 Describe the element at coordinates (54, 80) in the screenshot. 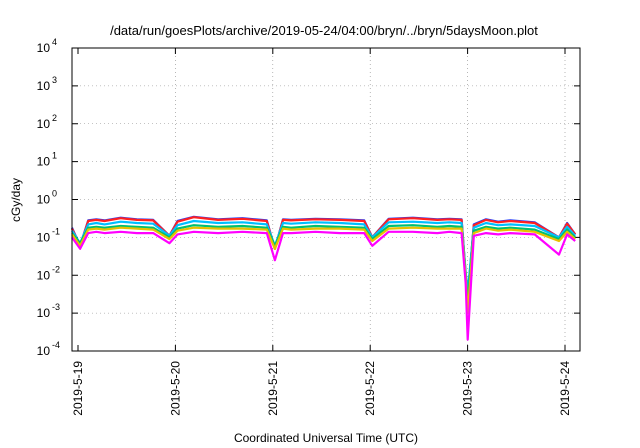

I see `y-tick-exponent: 3` at that location.